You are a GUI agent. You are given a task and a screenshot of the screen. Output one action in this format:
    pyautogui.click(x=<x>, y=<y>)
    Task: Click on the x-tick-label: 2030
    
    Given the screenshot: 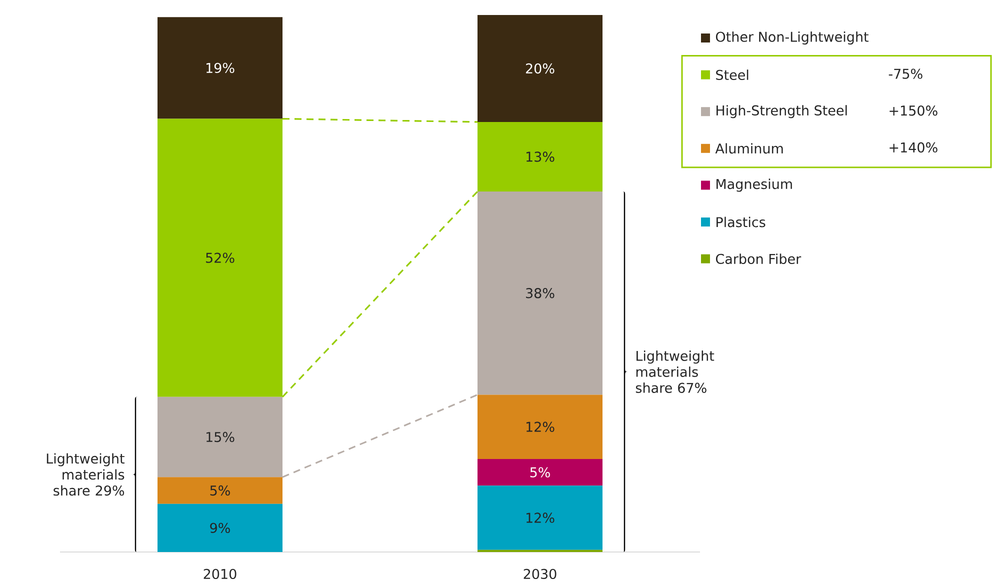 What is the action you would take?
    pyautogui.click(x=540, y=574)
    